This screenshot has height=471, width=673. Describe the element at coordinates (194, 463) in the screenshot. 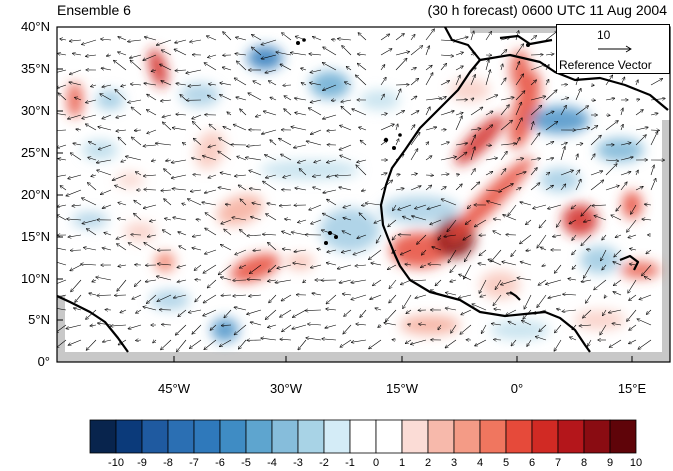

I see `colorbar-tick-label: -7` at that location.